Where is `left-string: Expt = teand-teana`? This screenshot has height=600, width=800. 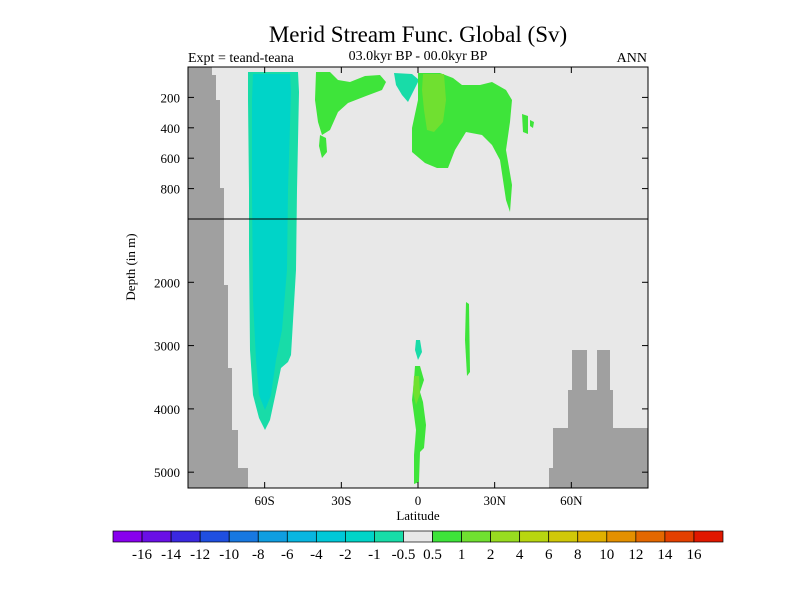 left-string: Expt = teand-teana is located at coordinates (241, 58).